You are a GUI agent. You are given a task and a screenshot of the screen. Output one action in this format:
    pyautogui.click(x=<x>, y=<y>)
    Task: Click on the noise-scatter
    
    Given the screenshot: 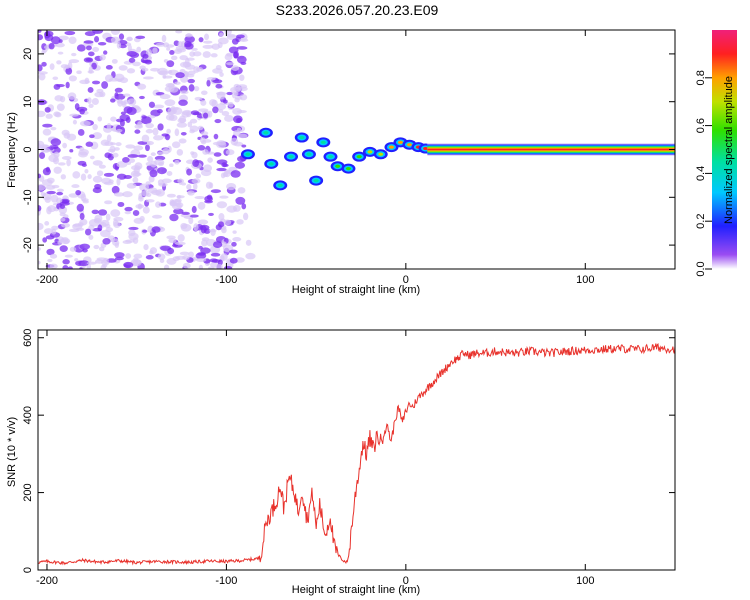 What is the action you would take?
    pyautogui.click(x=147, y=149)
    